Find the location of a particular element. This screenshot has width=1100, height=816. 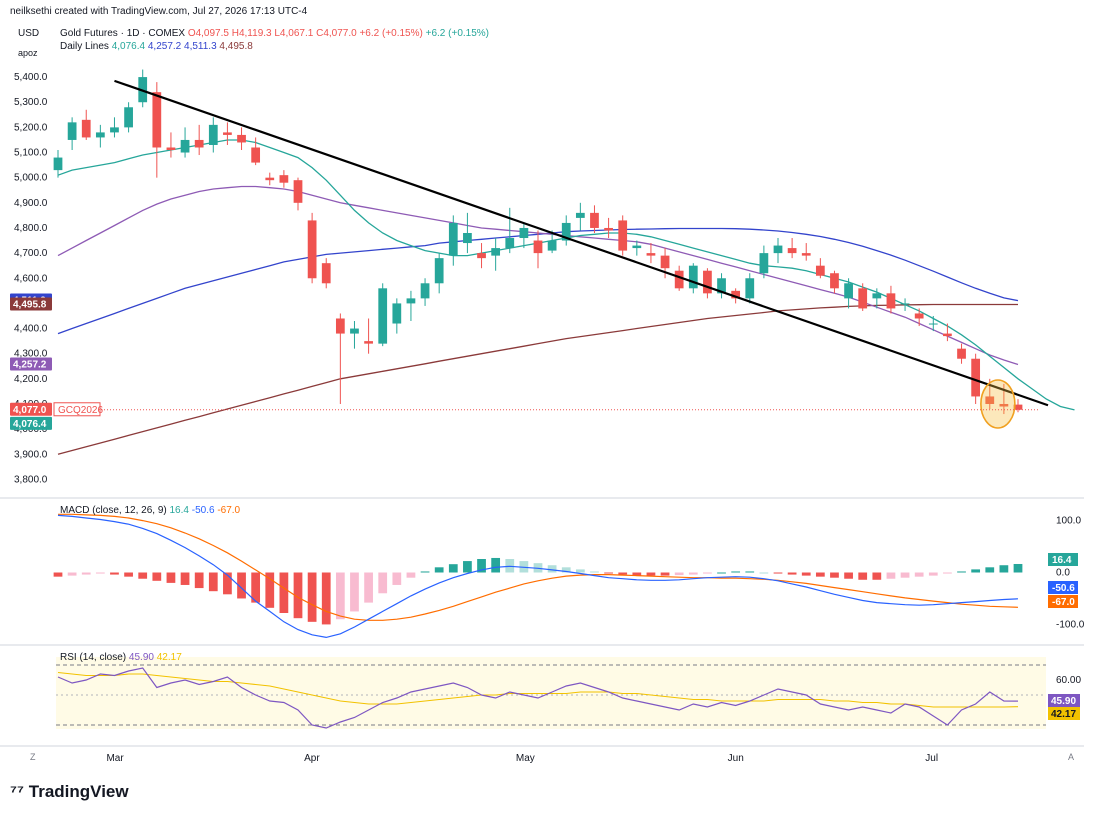

currency-label: USD is located at coordinates (29, 33).